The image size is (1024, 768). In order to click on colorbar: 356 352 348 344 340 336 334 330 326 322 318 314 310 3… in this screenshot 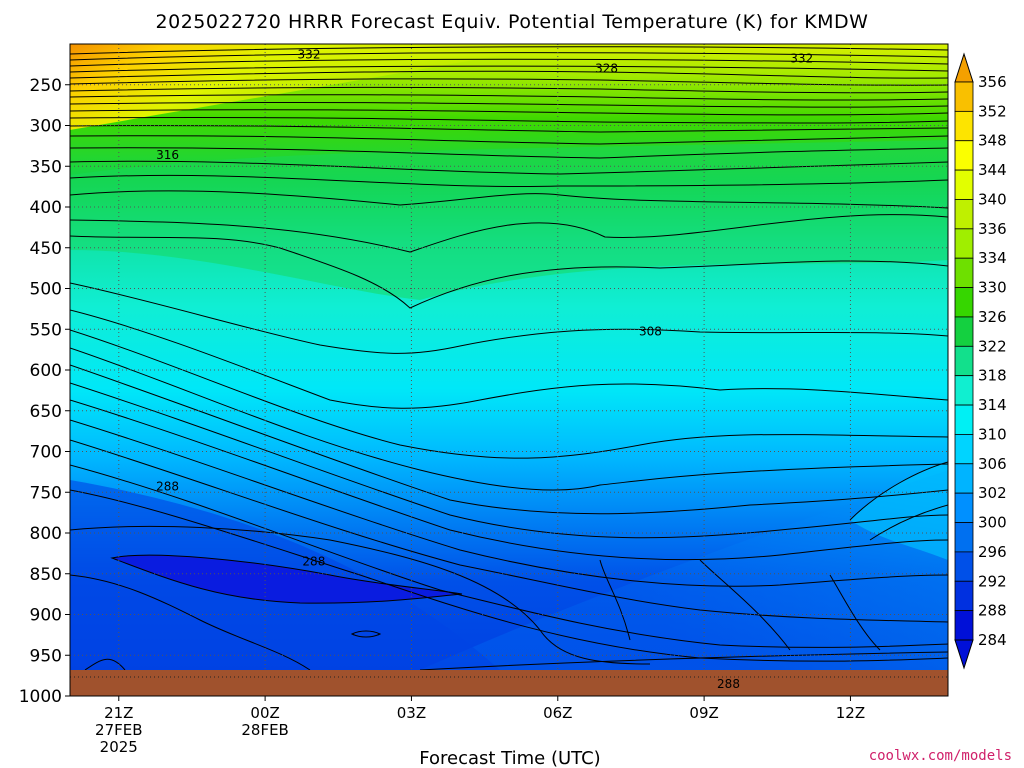, I will do `click(980, 361)`.